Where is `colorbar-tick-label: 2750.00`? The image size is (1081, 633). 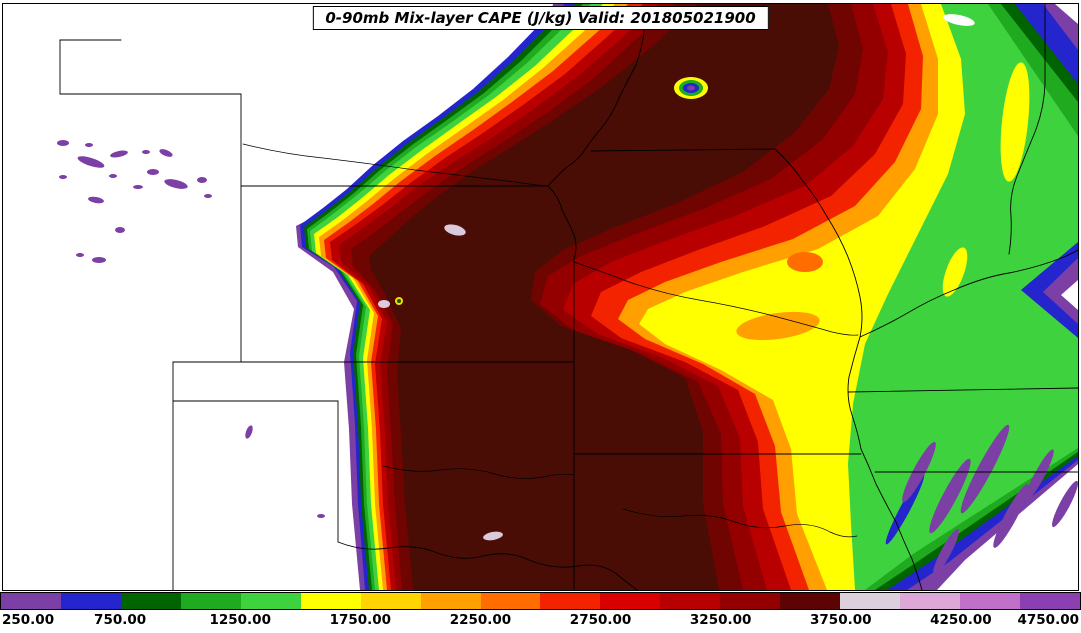 colorbar-tick-label: 2750.00 is located at coordinates (600, 620).